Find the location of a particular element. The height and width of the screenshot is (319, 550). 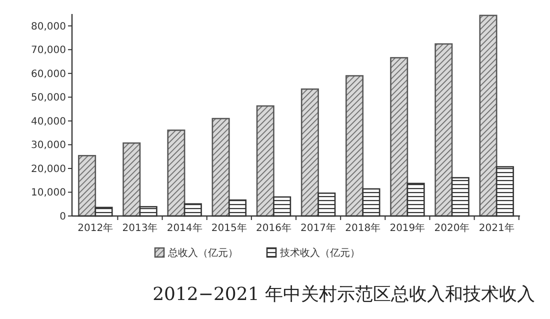

y-tick-label: 60,000 is located at coordinates (48, 74).